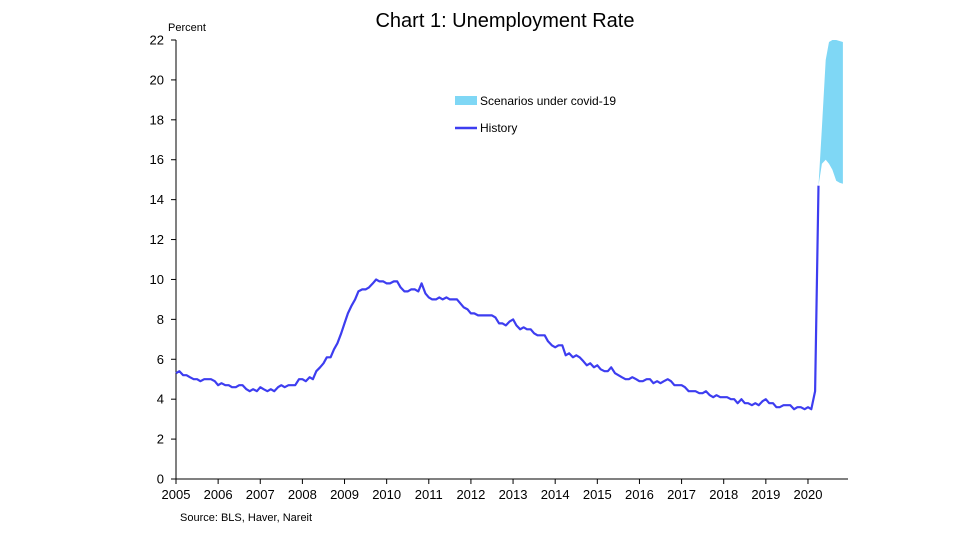 Image resolution: width=971 pixels, height=546 pixels. What do you see at coordinates (470, 494) in the screenshot?
I see `x-tick-label: 2012` at bounding box center [470, 494].